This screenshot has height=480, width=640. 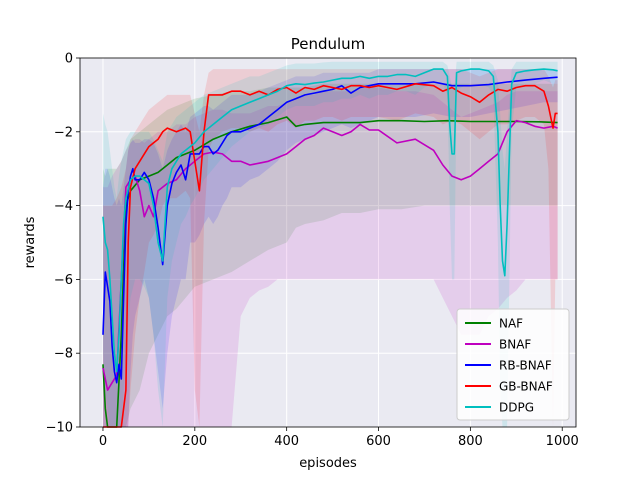 I want to click on x-axis-ticks: 0 200 400 600 800 1000, so click(x=339, y=438).